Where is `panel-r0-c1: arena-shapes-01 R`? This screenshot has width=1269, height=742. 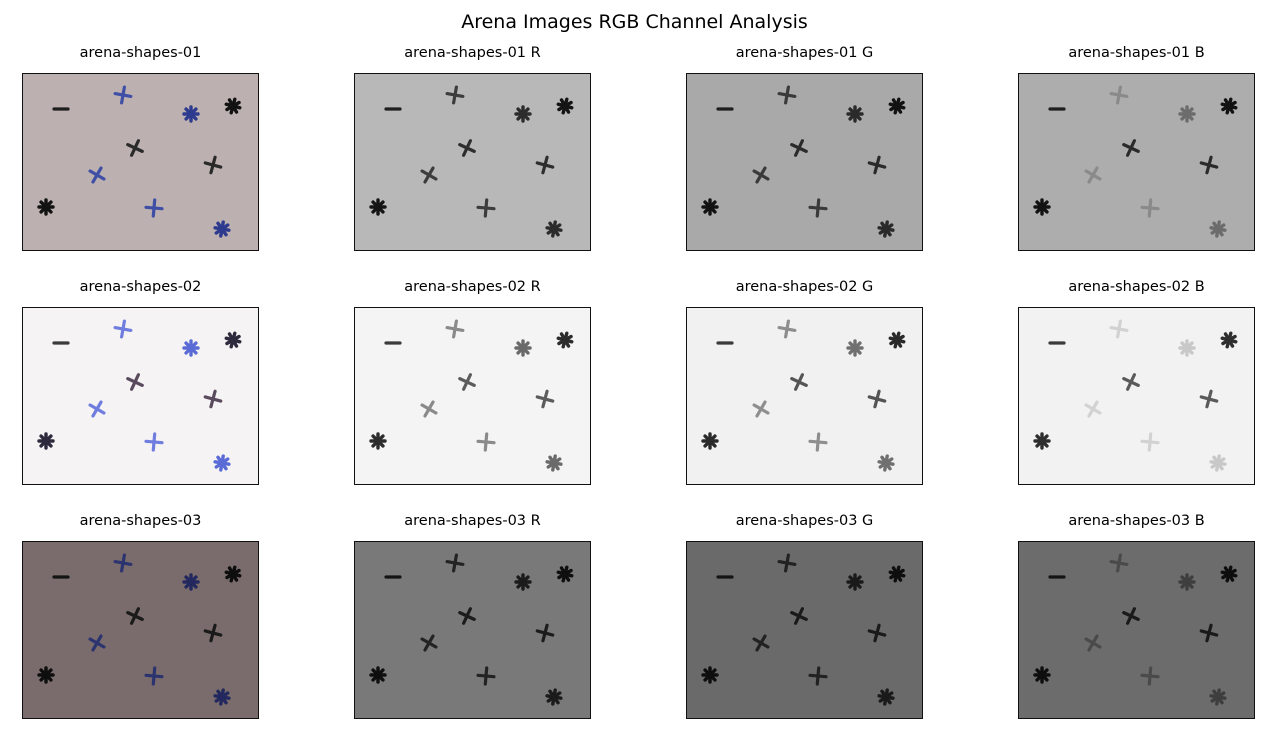
panel-r0-c1: arena-shapes-01 R is located at coordinates (472, 148).